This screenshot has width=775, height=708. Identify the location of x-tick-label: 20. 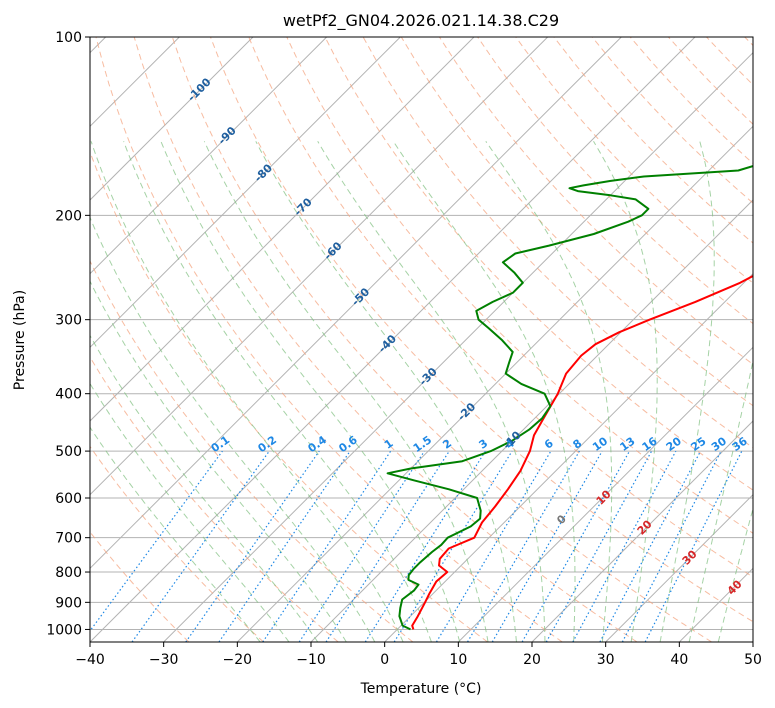
(532, 660).